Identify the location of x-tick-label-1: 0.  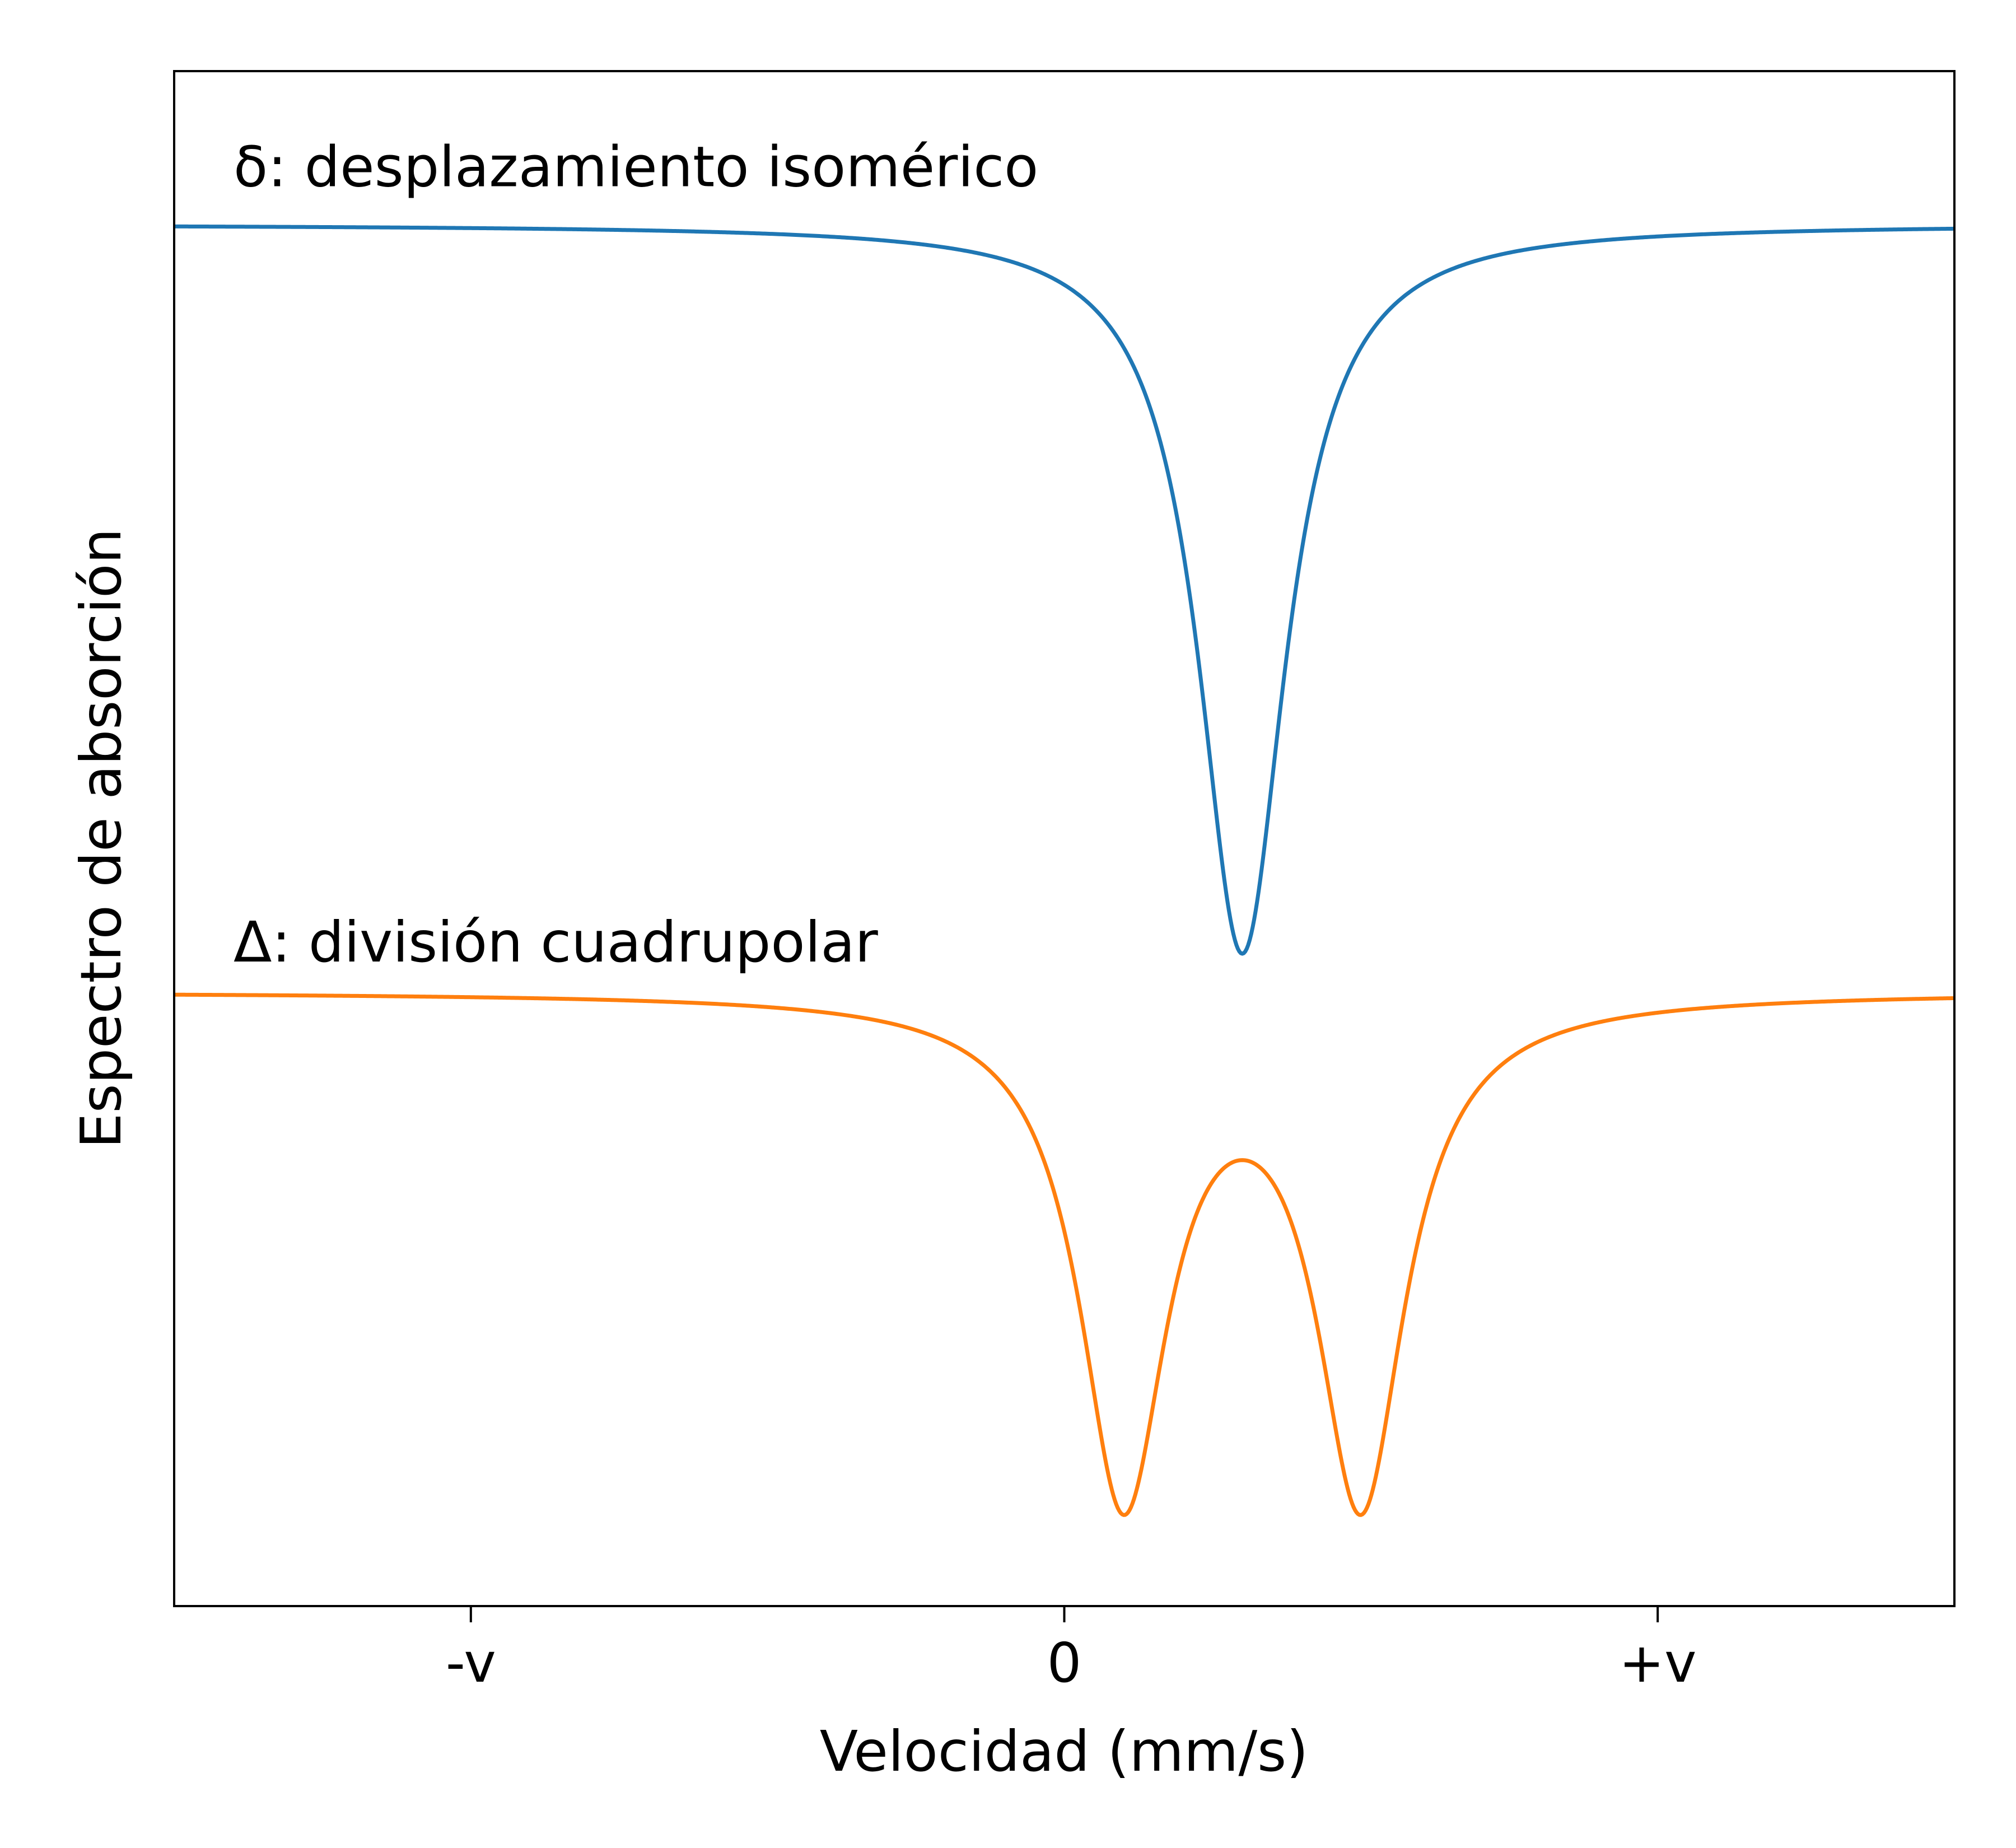
(1065, 1663).